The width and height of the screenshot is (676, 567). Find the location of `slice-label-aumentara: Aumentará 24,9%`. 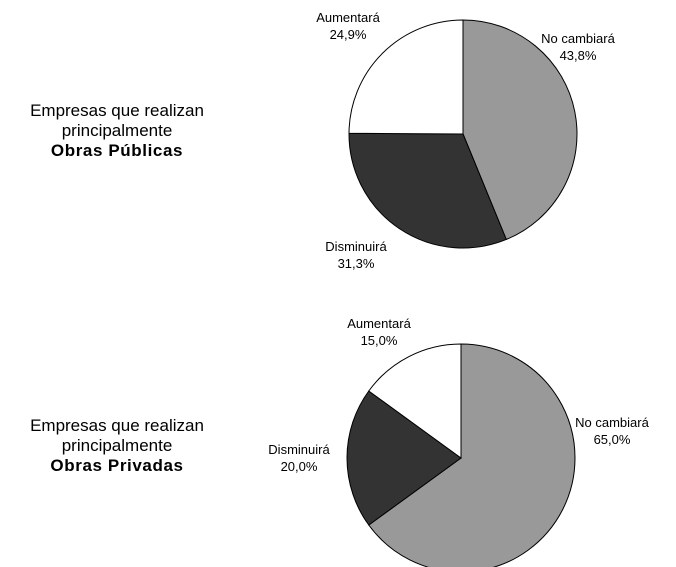

slice-label-aumentara: Aumentará 24,9% is located at coordinates (348, 26).